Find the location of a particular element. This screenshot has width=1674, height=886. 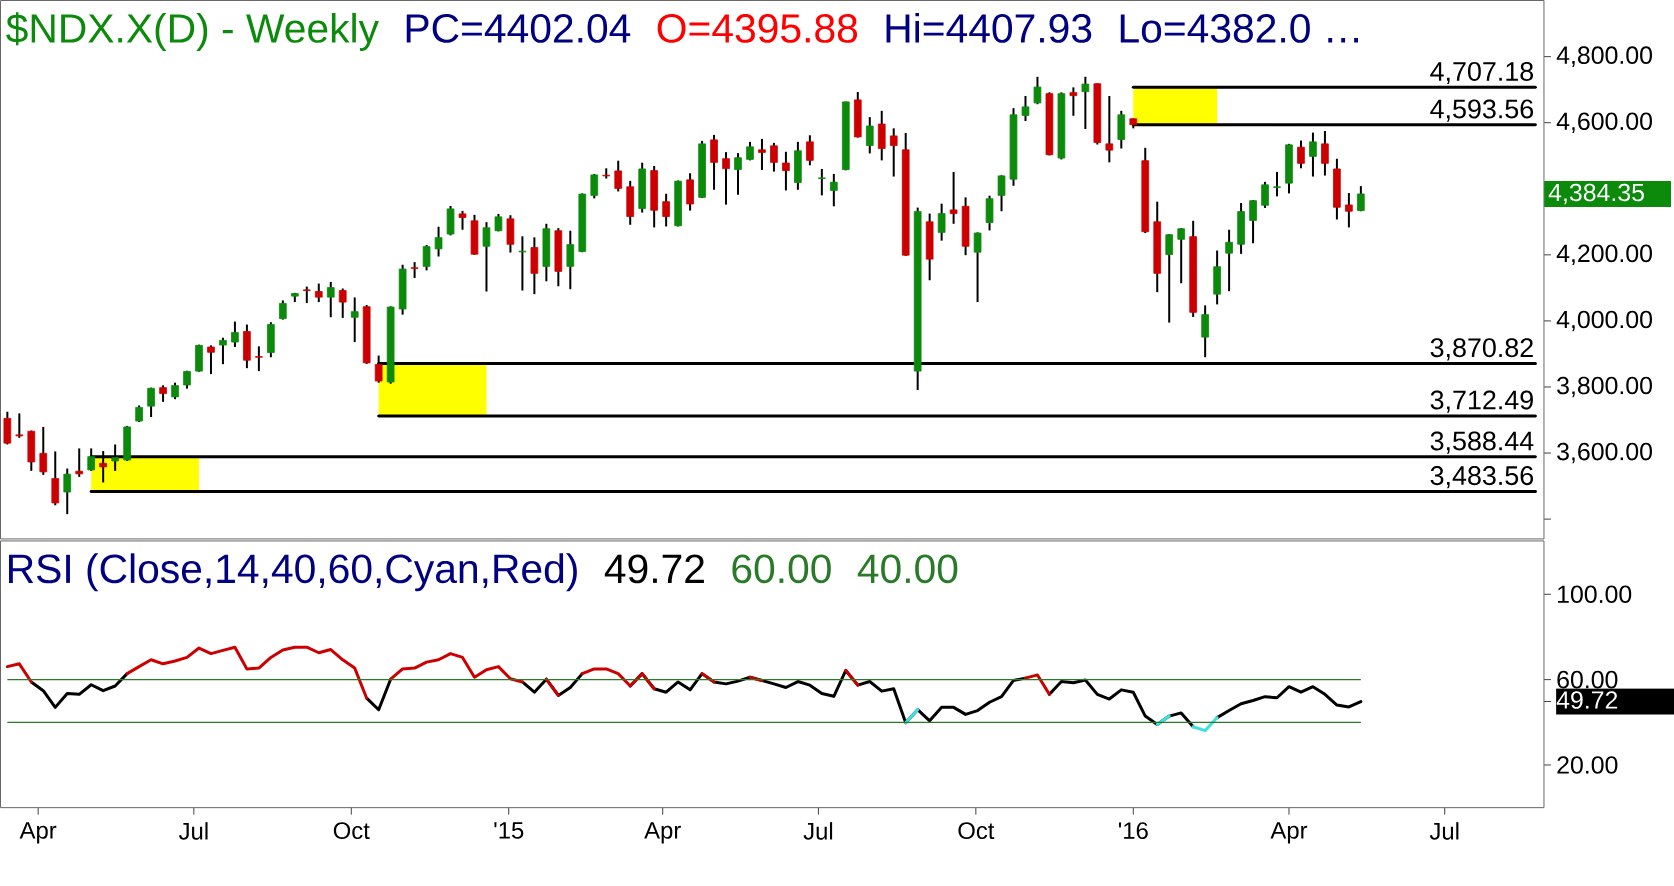

data-label: 4,707.18 is located at coordinates (1482, 73).